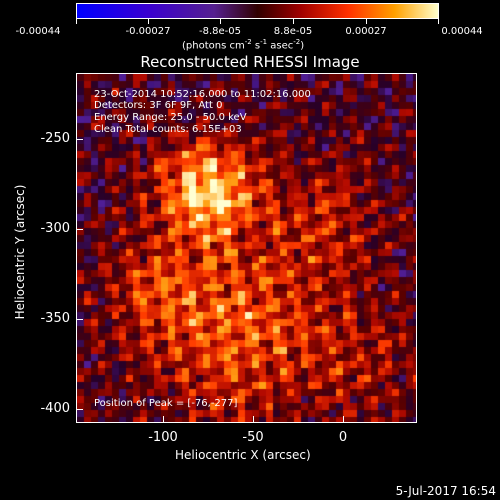  I want to click on peak-position: Position of Peak = [-76,-277], so click(166, 403).